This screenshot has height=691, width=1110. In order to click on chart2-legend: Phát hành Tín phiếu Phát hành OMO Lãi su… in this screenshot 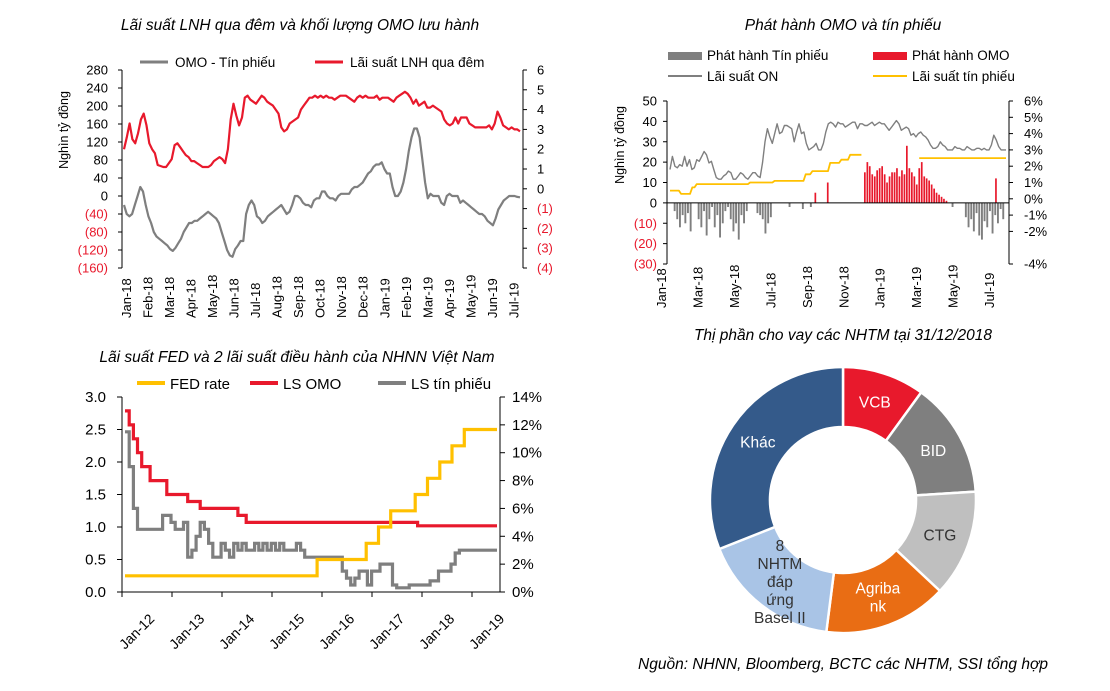, I will do `click(841, 66)`.